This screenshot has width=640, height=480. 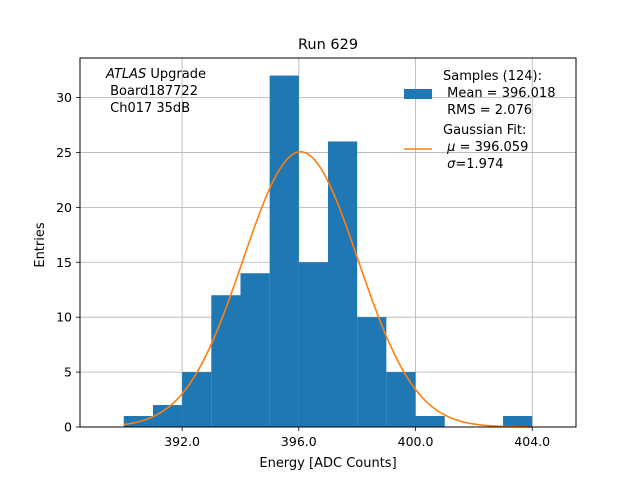 What do you see at coordinates (485, 130) in the screenshot?
I see `legend-fit-title: Gaussian Fit:` at bounding box center [485, 130].